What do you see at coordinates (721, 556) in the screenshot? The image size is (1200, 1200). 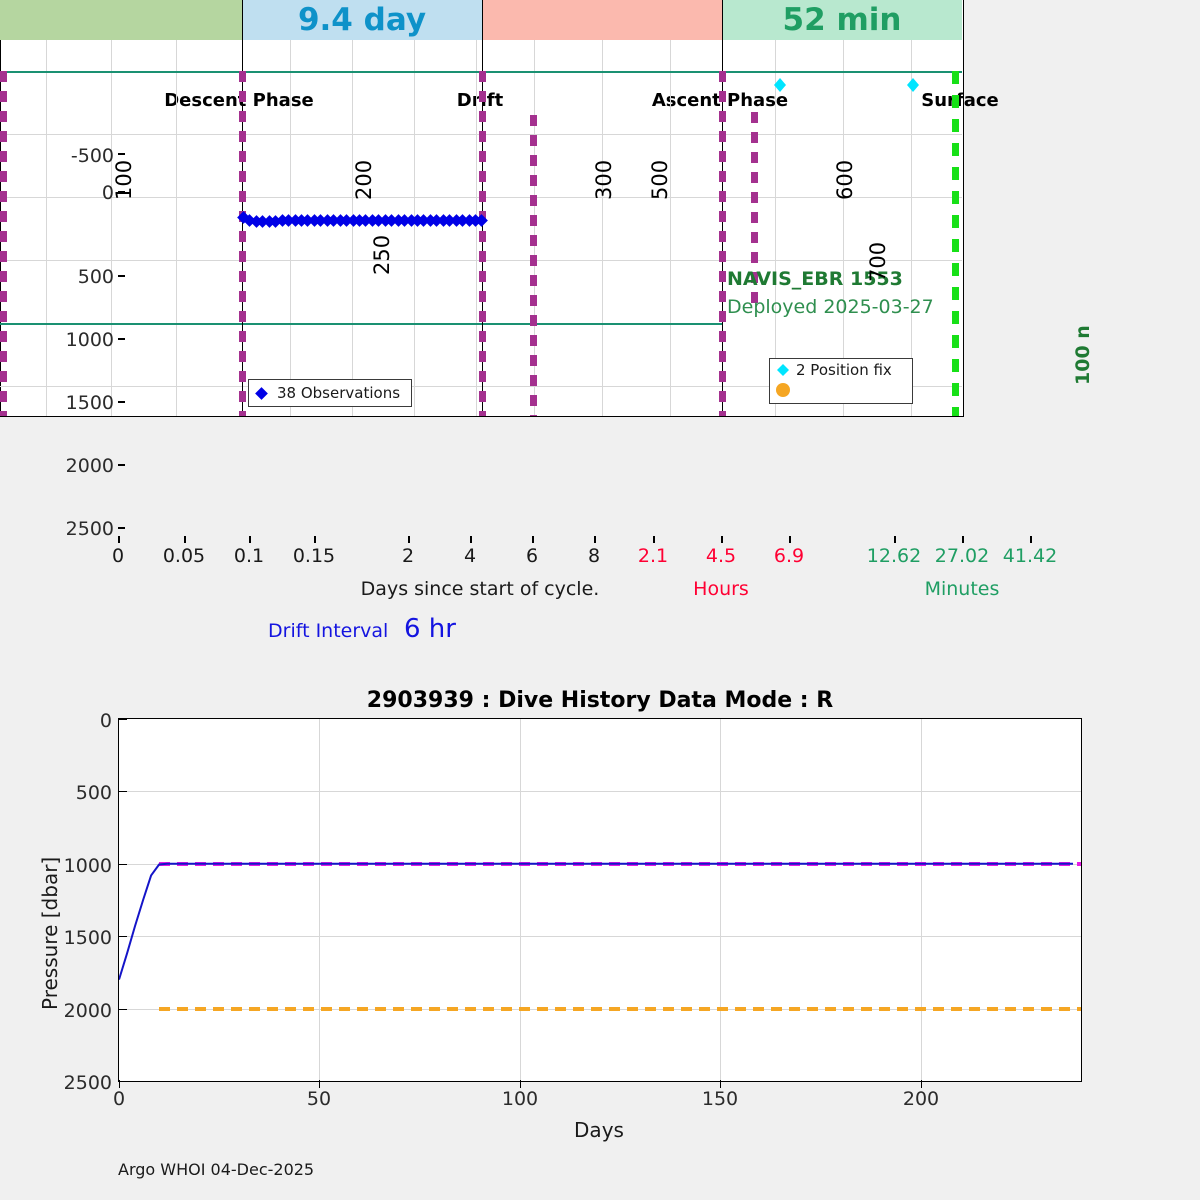 I see `xtick-ascent-45: 4.5` at bounding box center [721, 556].